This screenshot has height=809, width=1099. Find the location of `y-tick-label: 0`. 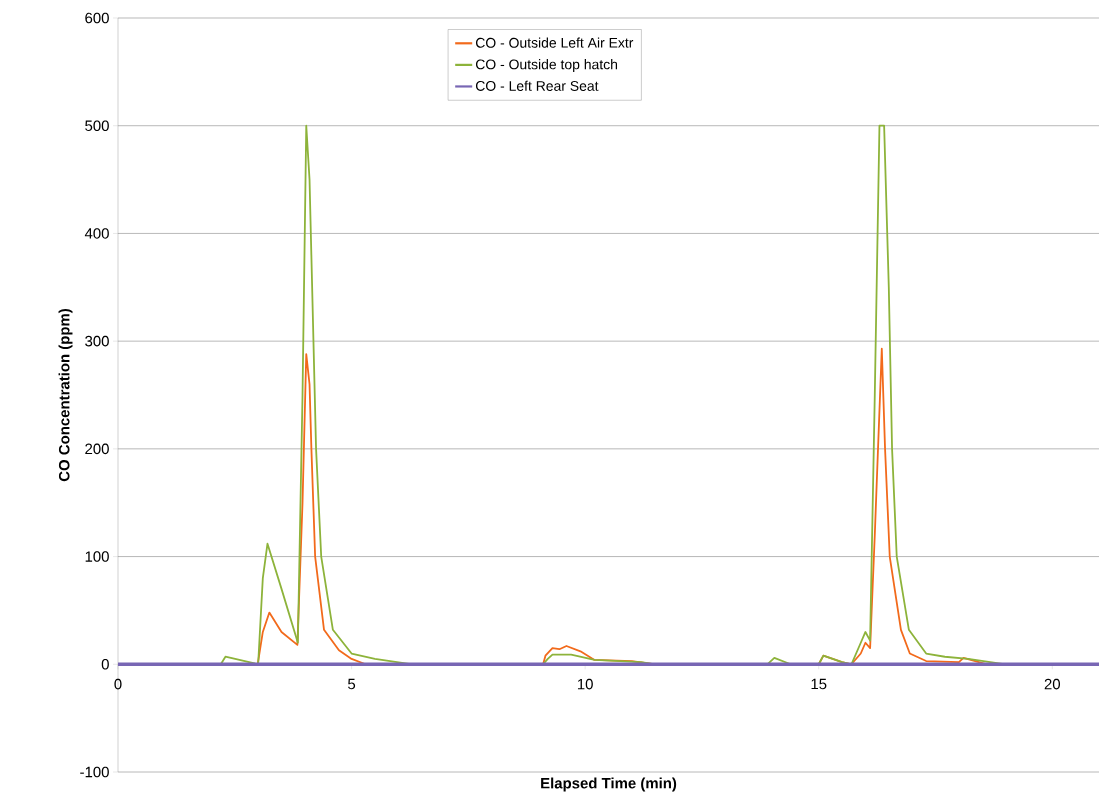

y-tick-label: 0 is located at coordinates (105, 664).